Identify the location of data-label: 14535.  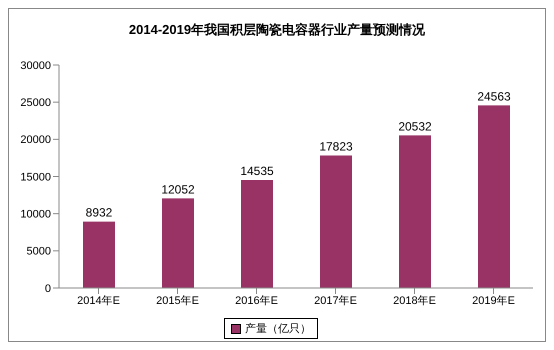
(257, 171).